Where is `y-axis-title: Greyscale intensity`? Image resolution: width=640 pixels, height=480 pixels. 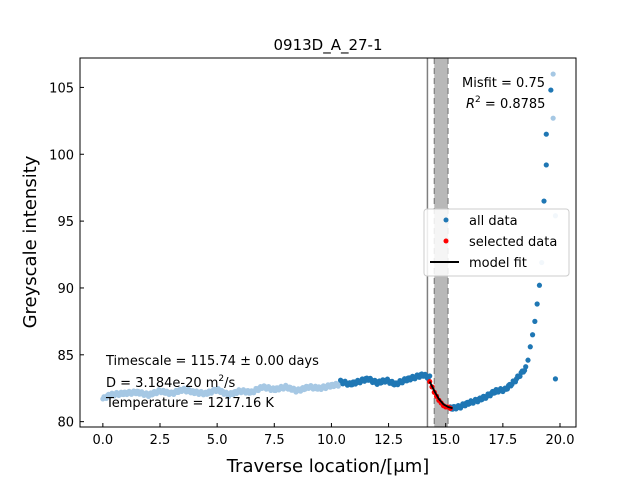
y-axis-title: Greyscale intensity is located at coordinates (30, 241).